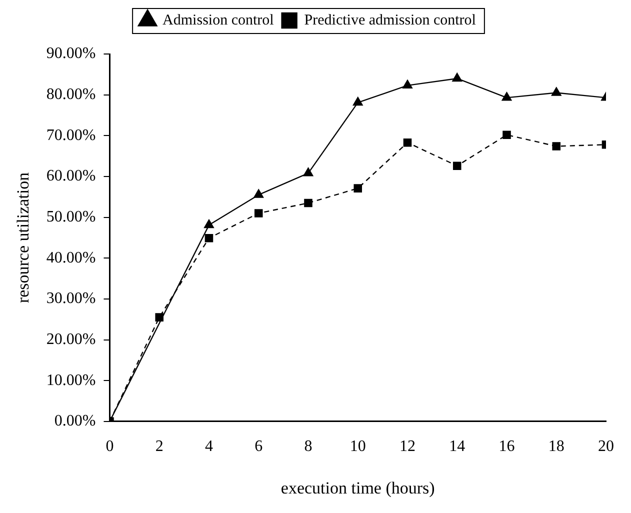  Describe the element at coordinates (208, 447) in the screenshot. I see `x-tick-label: 4` at that location.